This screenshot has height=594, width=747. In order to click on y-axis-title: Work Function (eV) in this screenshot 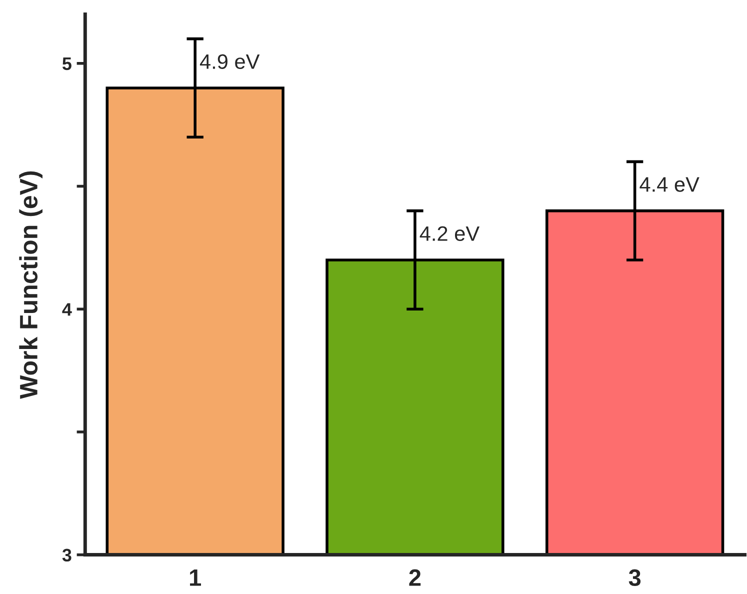, I will do `click(30, 285)`.